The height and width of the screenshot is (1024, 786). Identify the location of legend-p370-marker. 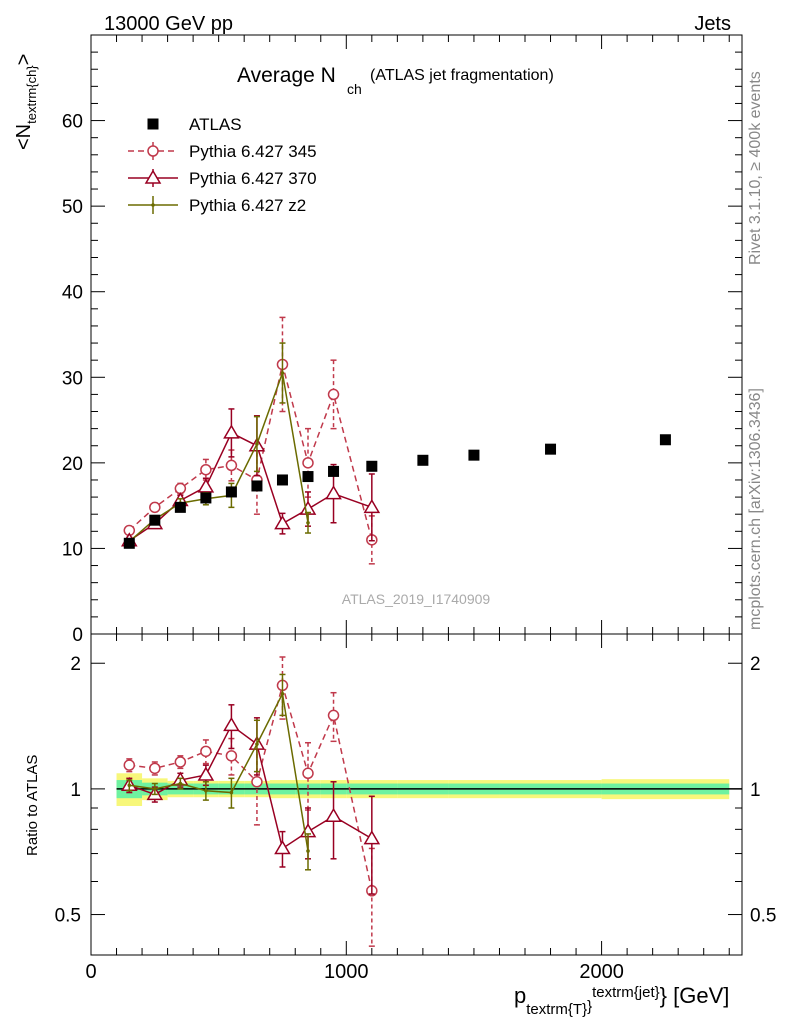
(153, 176).